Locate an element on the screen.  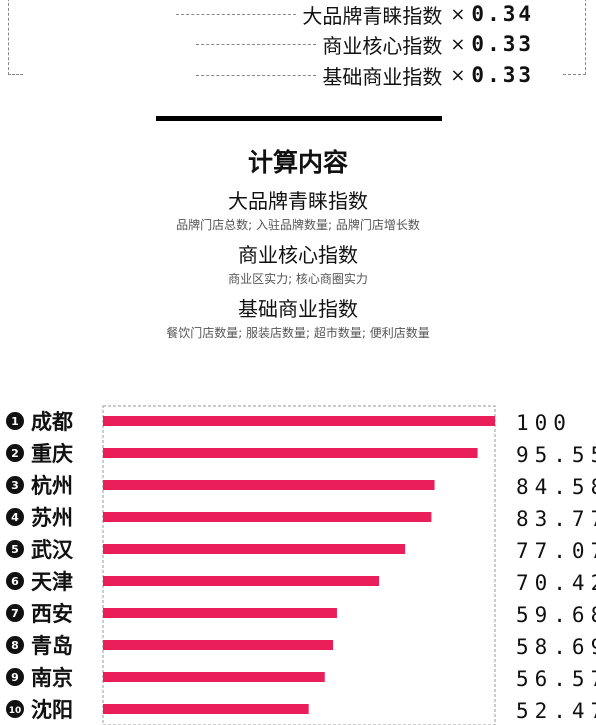
calc-item-desc: 品牌门店总数; 入驻品牌数量; 品牌门店增长数 is located at coordinates (298, 225).